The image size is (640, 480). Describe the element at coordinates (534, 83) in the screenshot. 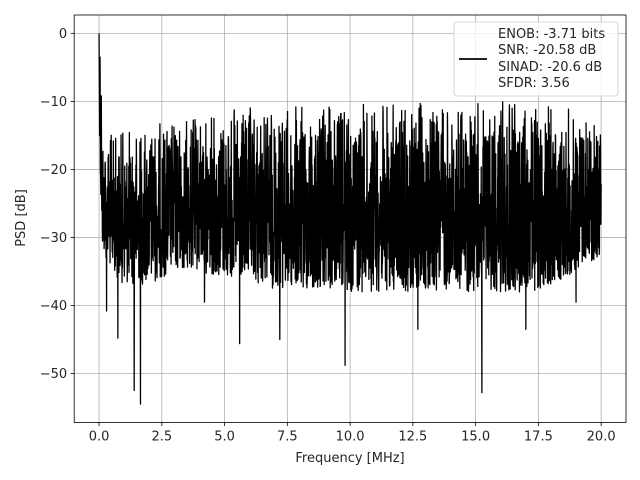

I see `legend-line-sfdr: SFDR: 3.56` at that location.